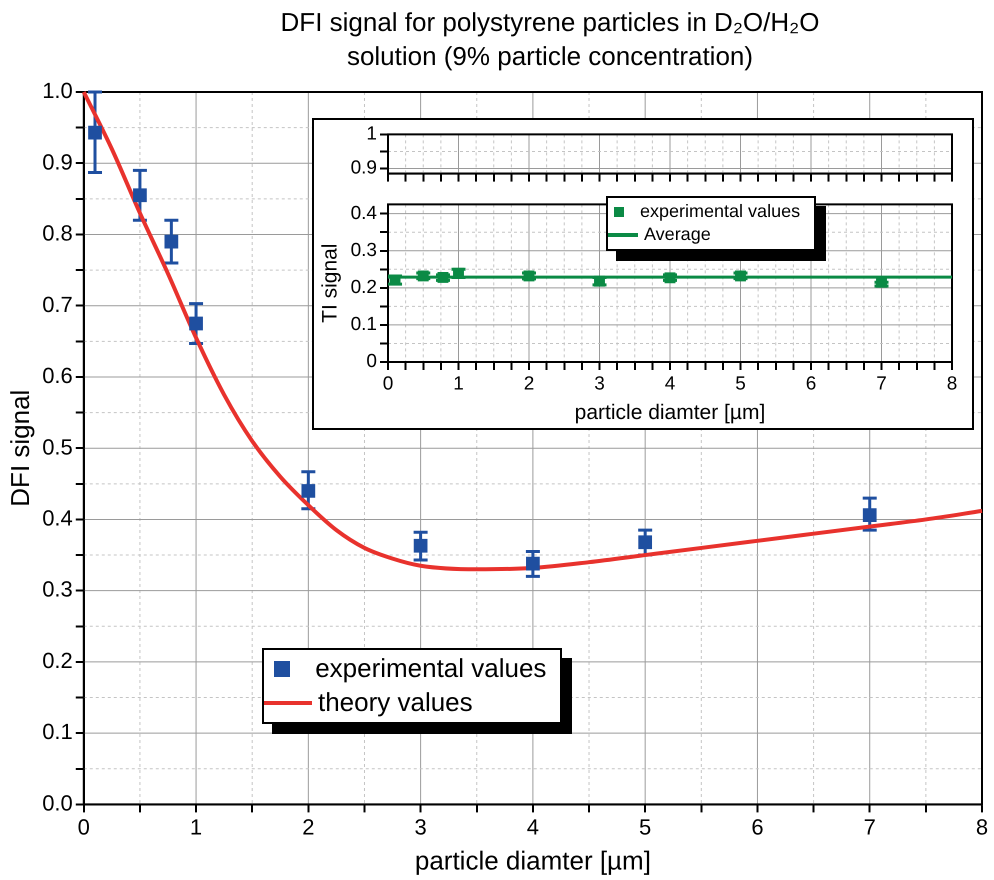  What do you see at coordinates (57, 304) in the screenshot?
I see `y-tick-label: 0.7` at bounding box center [57, 304].